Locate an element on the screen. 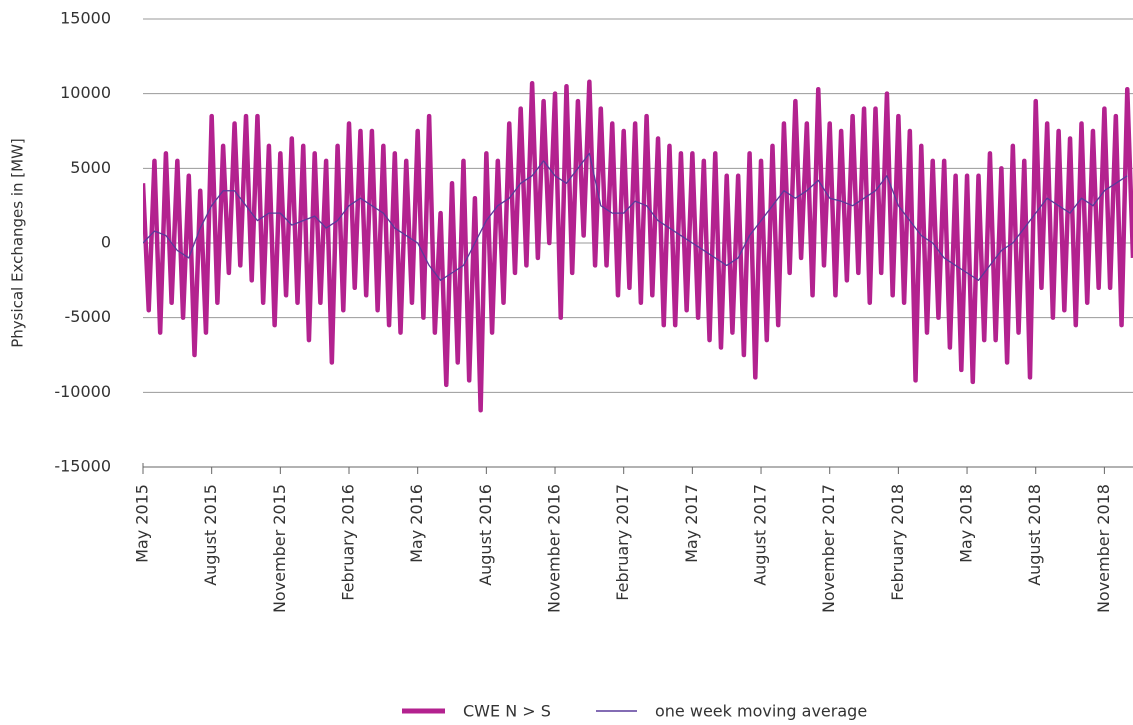 The image size is (1133, 725). y-tick-label: 15000 is located at coordinates (85, 18).